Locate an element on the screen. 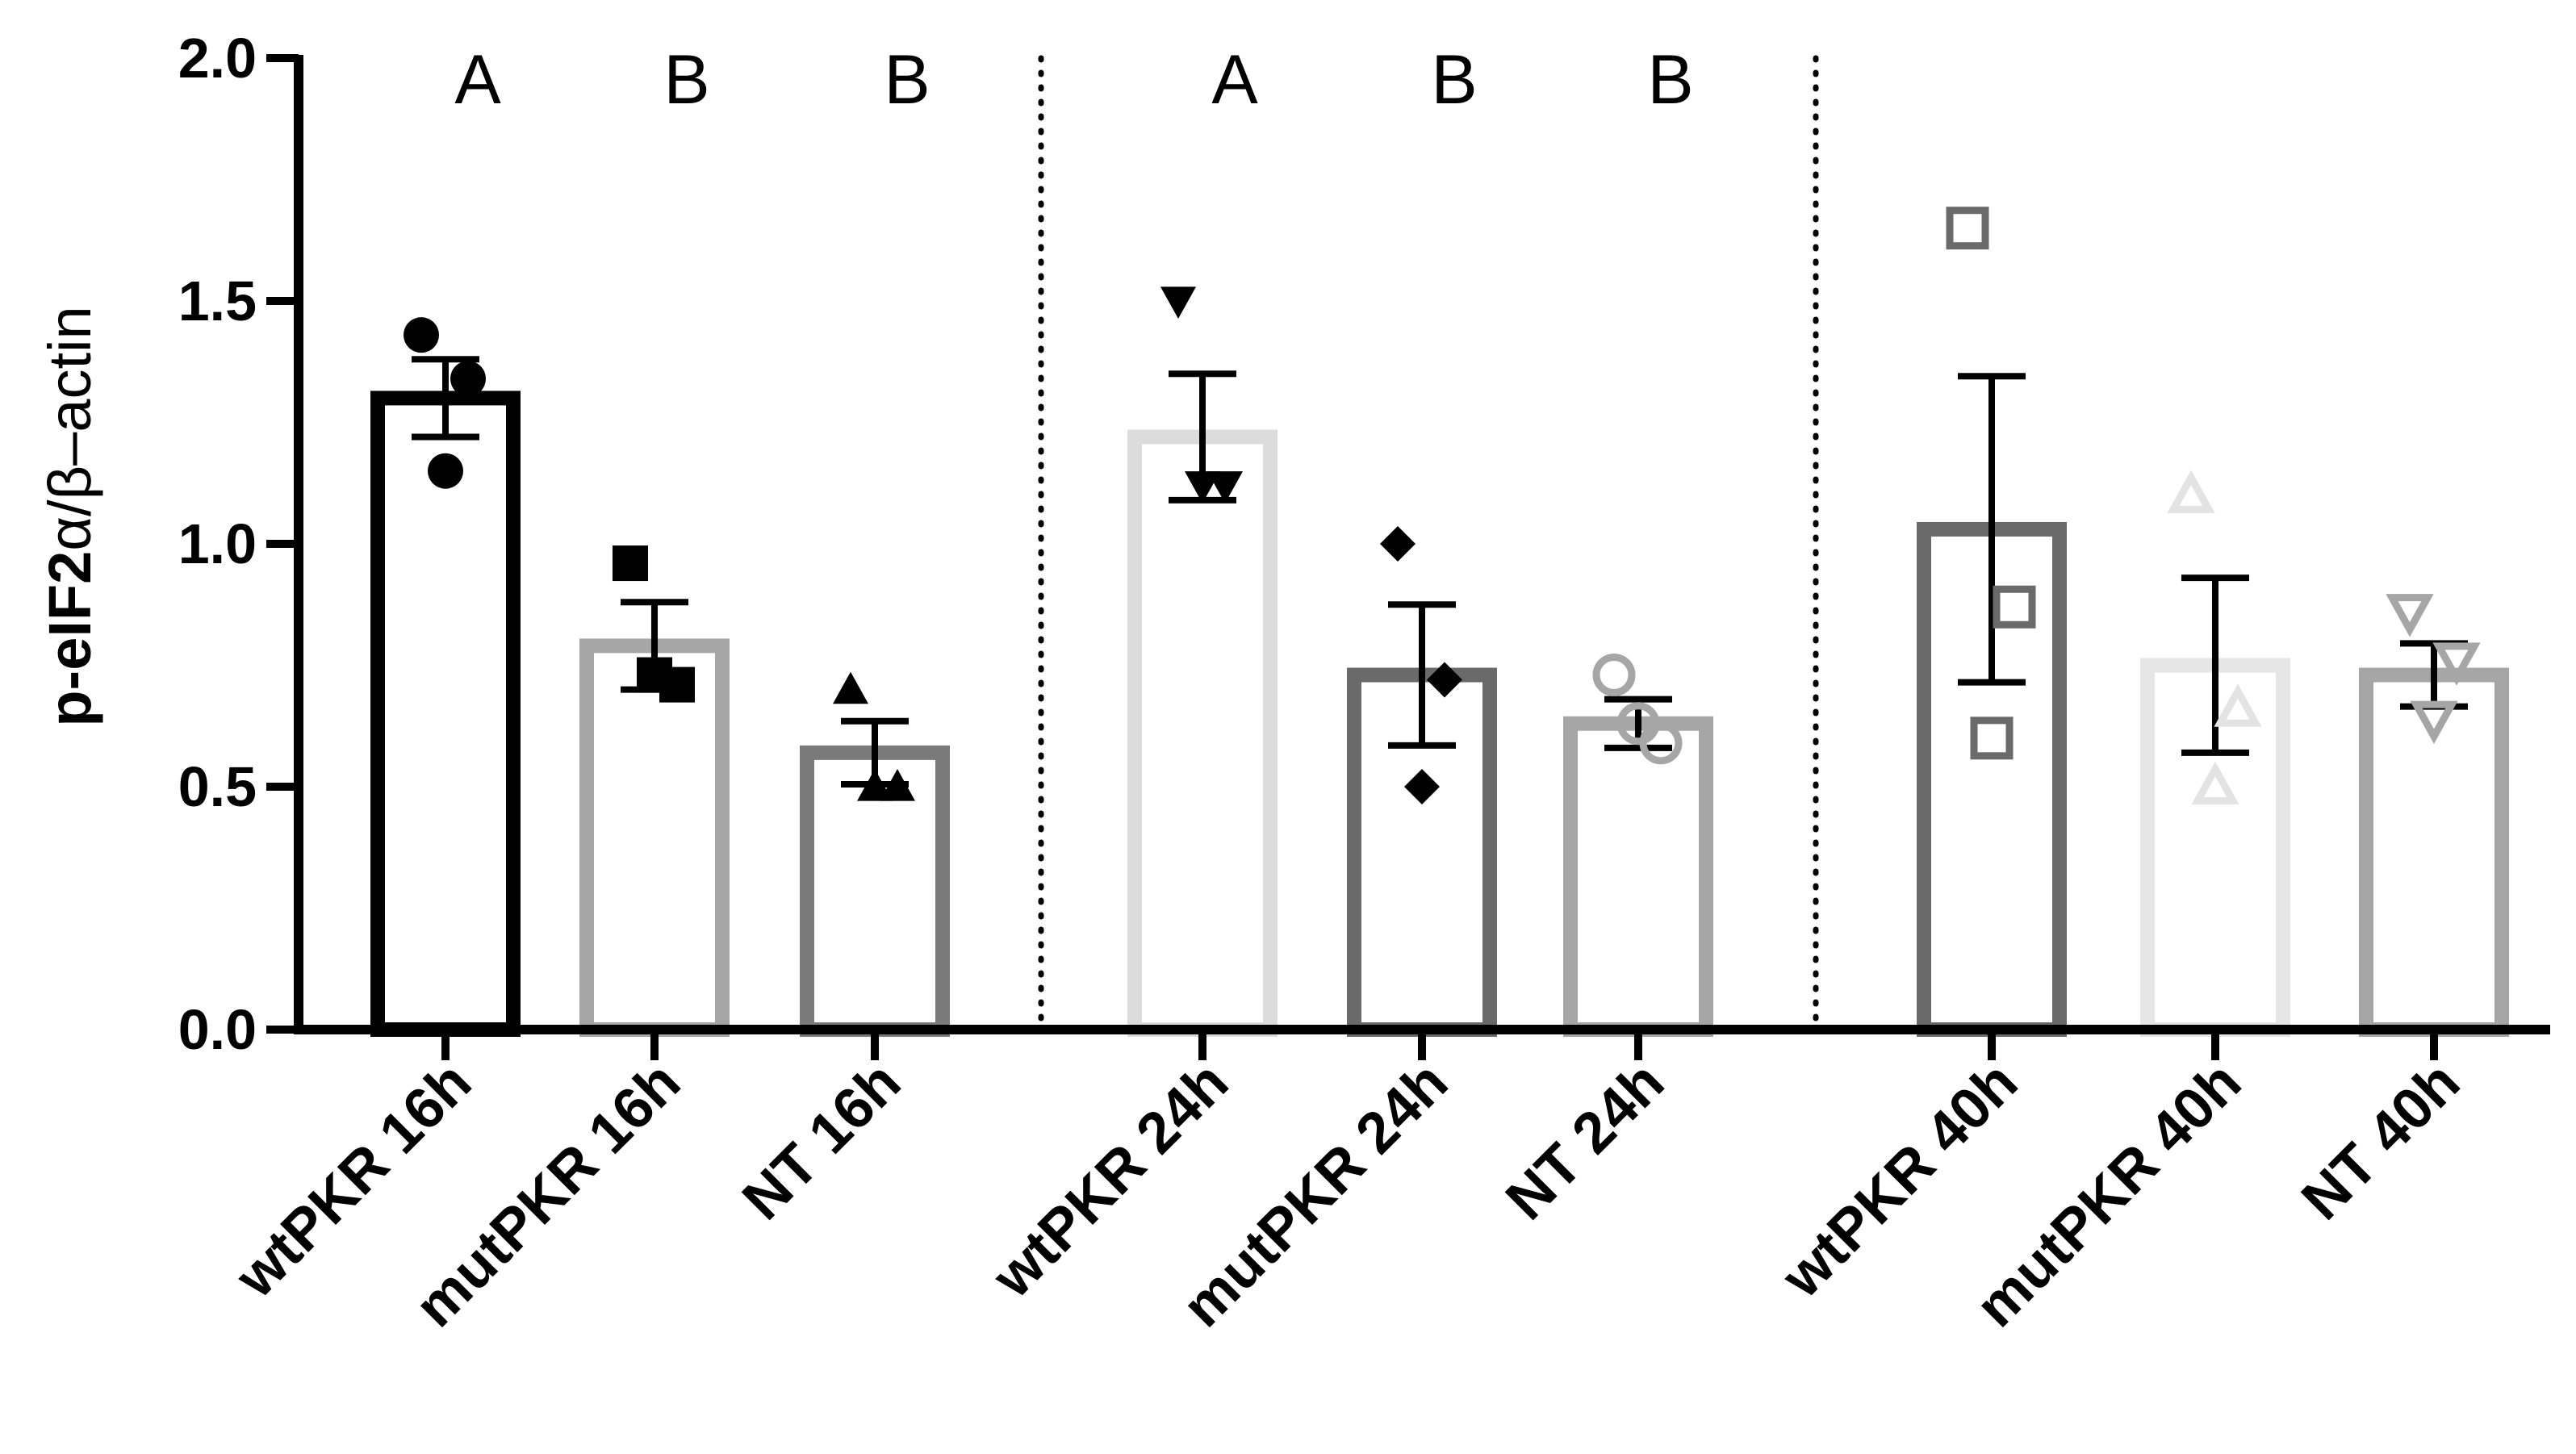 This screenshot has height=1454, width=2576. y-tick-label-2: 0.5 is located at coordinates (217, 787).